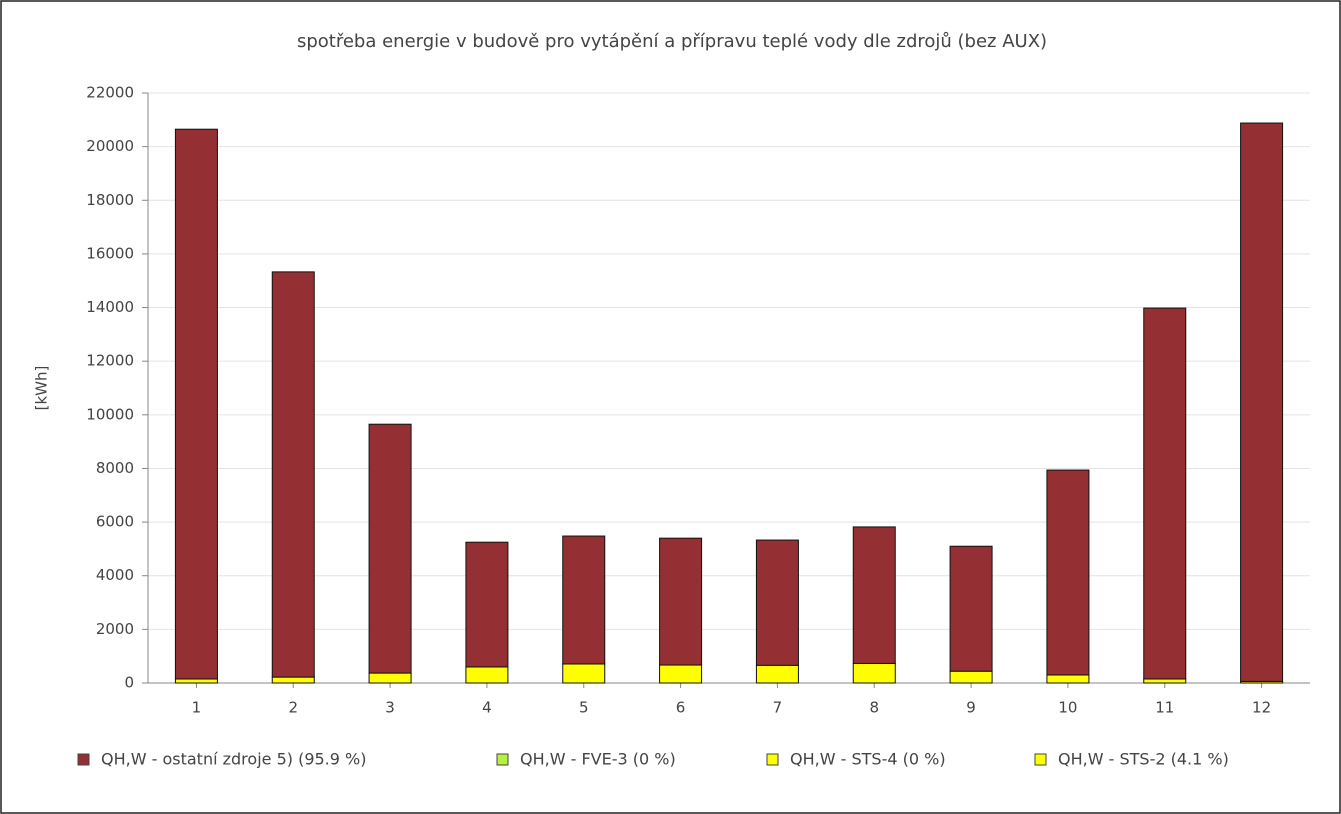  Describe the element at coordinates (110, 200) in the screenshot. I see `y-tick-label: 18000` at that location.